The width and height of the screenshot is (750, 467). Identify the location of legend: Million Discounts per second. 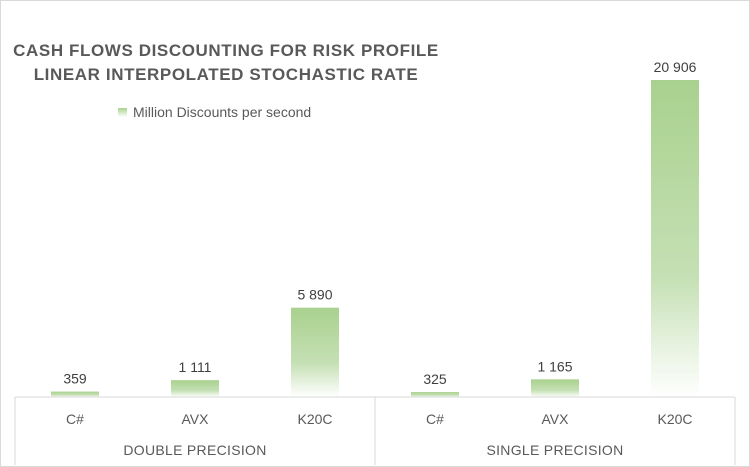
(214, 112).